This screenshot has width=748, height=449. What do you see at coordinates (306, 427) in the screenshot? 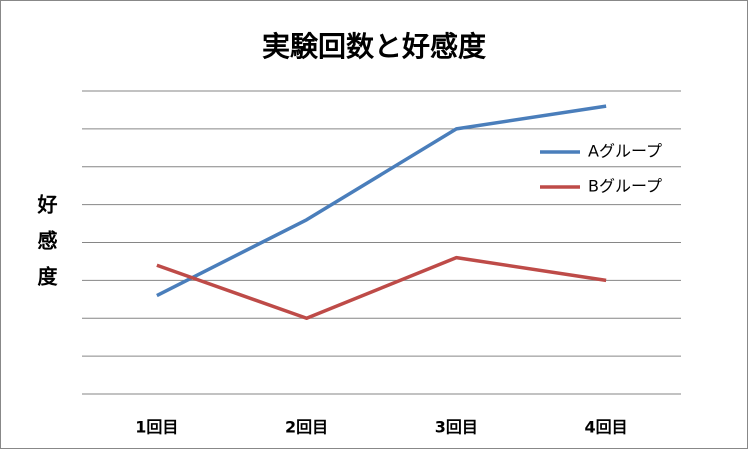
I see `x-tick-label: 2回目` at bounding box center [306, 427].